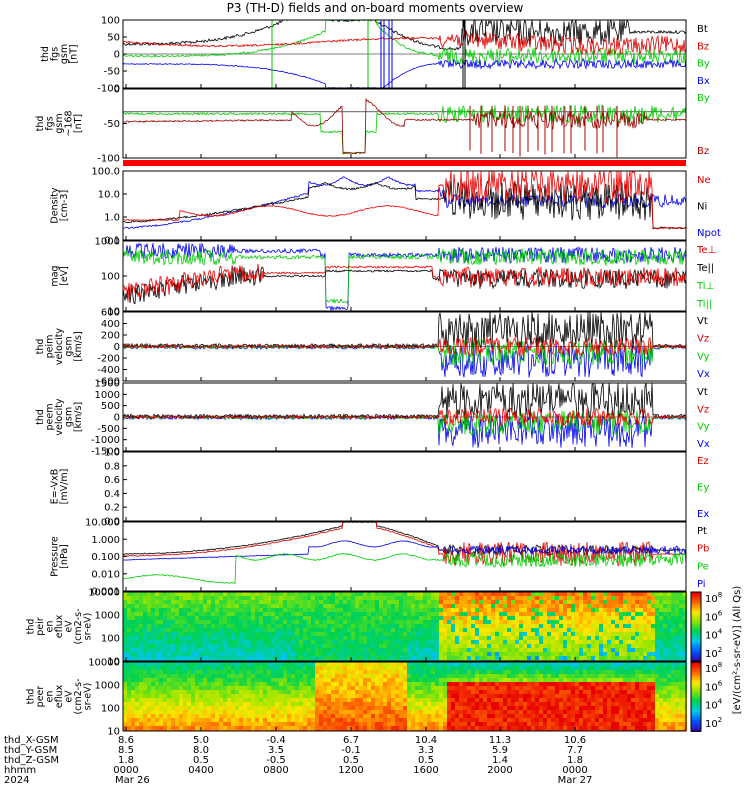 This screenshot has height=800, width=750. What do you see at coordinates (703, 374) in the screenshot?
I see `legend-Vx: Vx` at bounding box center [703, 374].